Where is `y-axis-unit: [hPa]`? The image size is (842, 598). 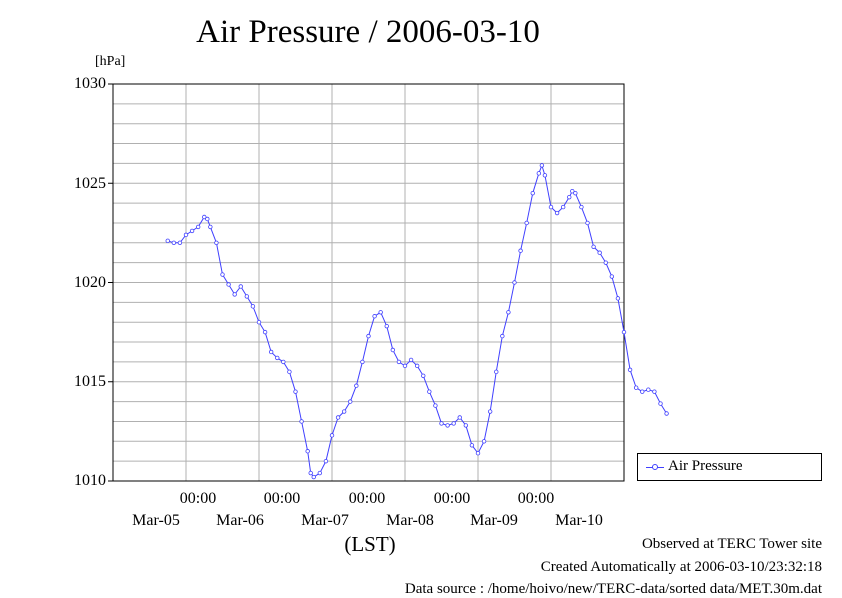
y-axis-unit: [hPa] is located at coordinates (110, 61).